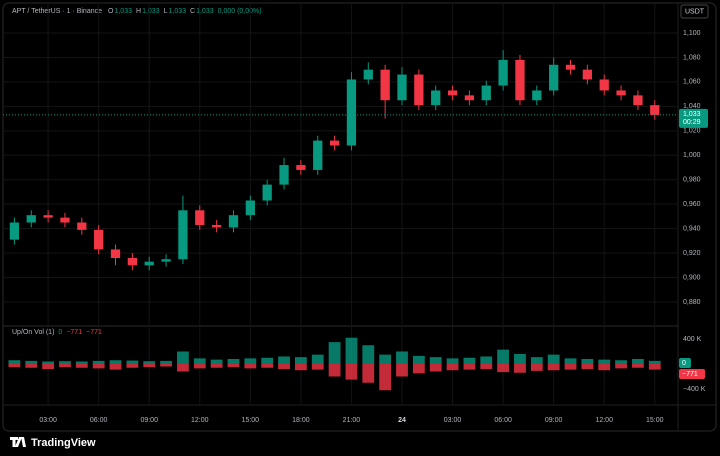 The image size is (720, 456). I want to click on brand-name: TradingView, so click(63, 443).